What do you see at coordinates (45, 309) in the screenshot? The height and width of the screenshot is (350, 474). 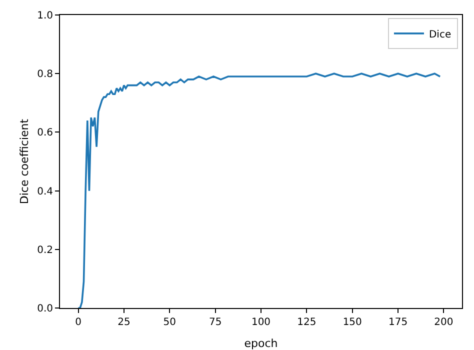 I see `y-tick-label: 0.0` at bounding box center [45, 309].